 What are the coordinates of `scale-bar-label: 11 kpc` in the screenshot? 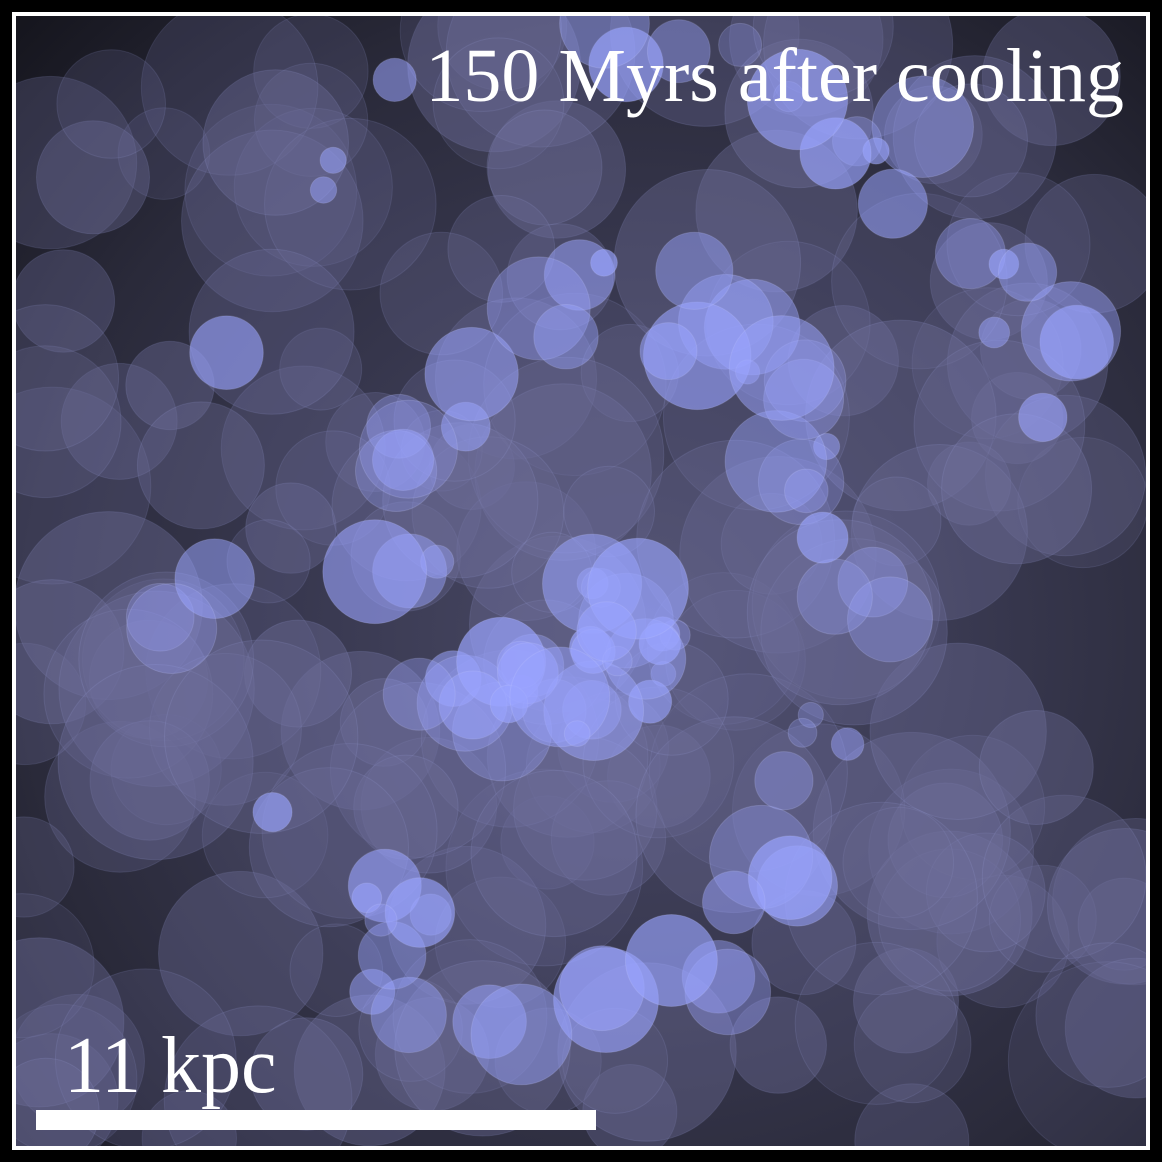 It's located at (170, 1066).